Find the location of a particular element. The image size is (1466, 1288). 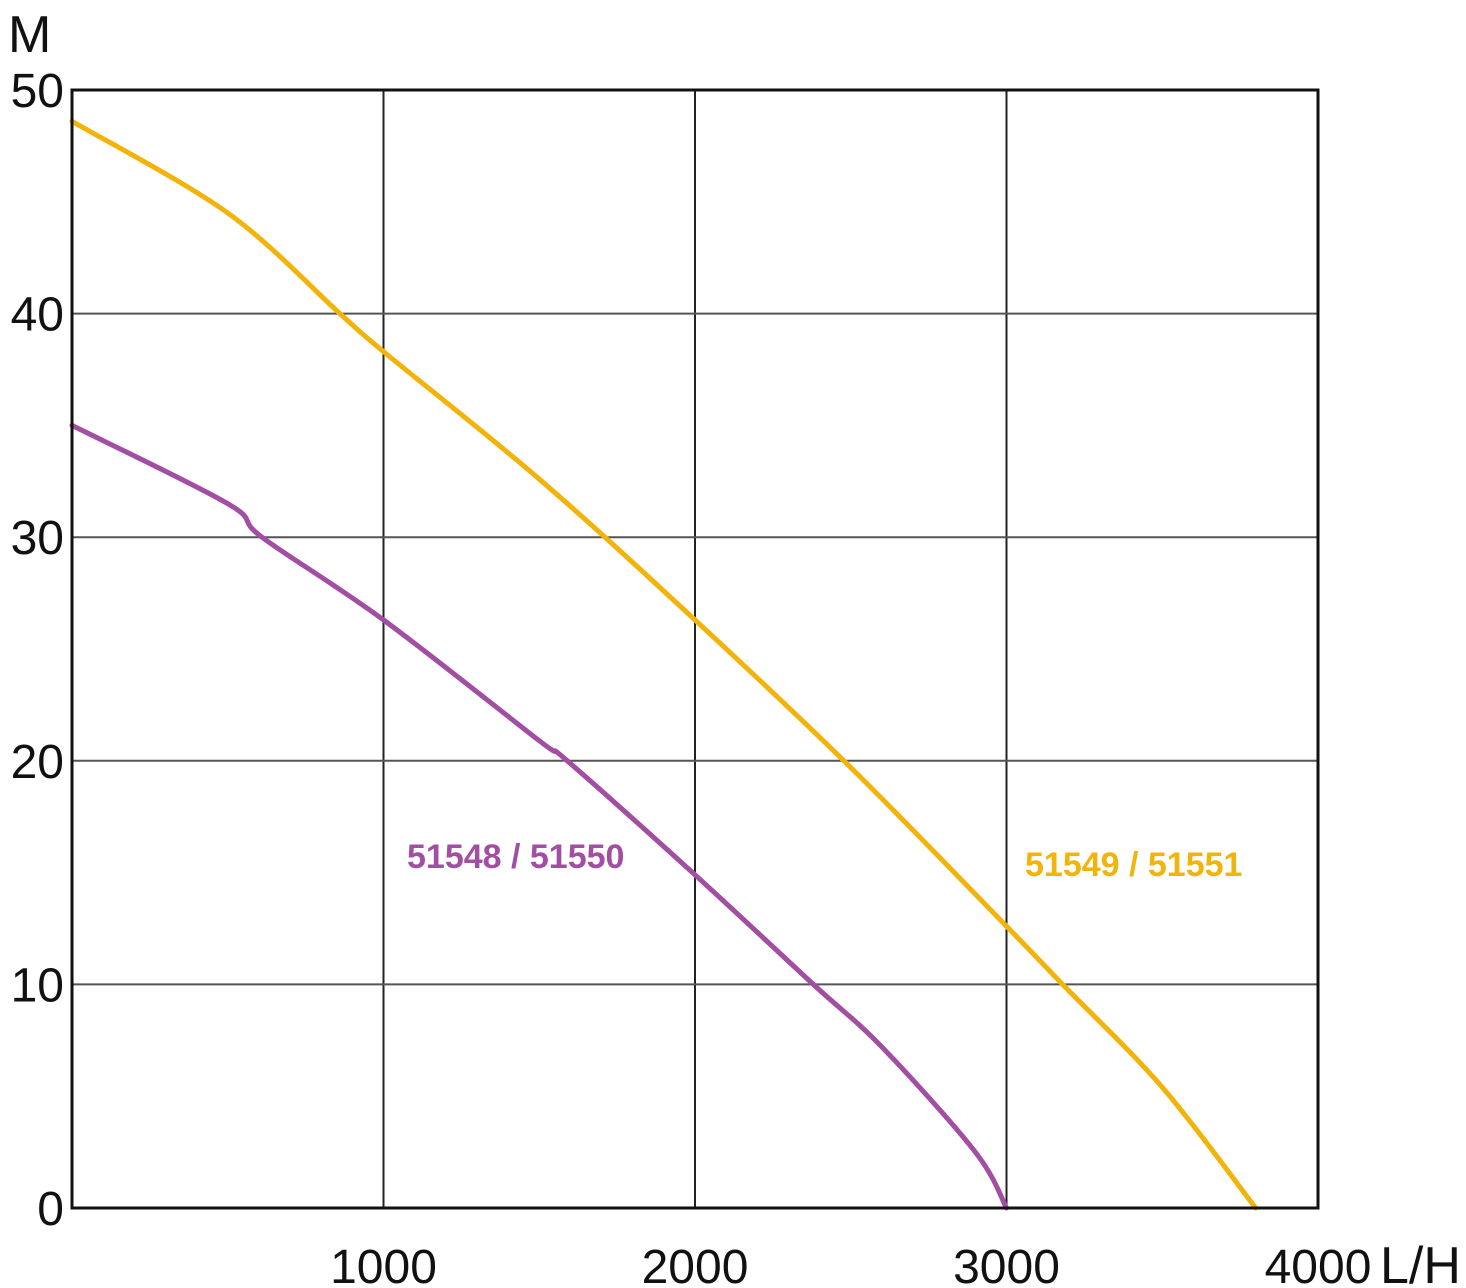

x-tick-label: 3000 is located at coordinates (1006, 1264).